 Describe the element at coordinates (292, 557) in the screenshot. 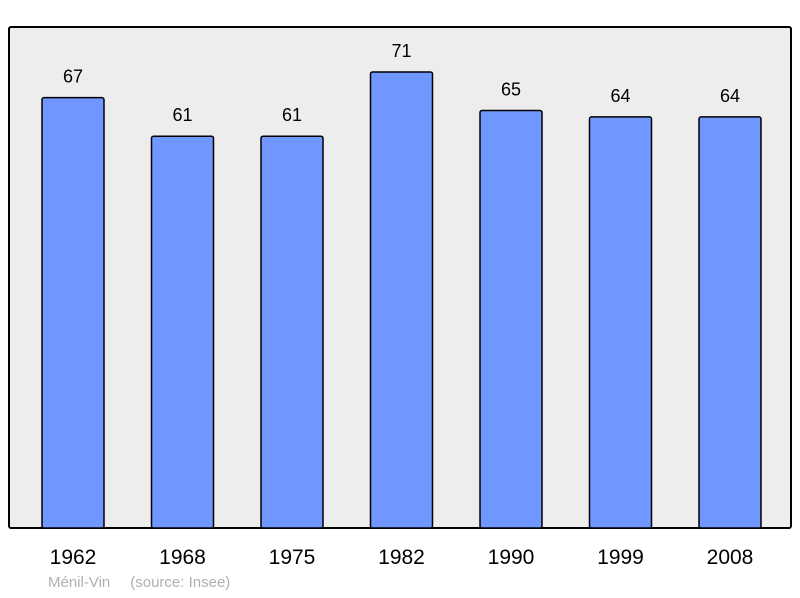

I see `x-tick-label-1975: 1975` at that location.